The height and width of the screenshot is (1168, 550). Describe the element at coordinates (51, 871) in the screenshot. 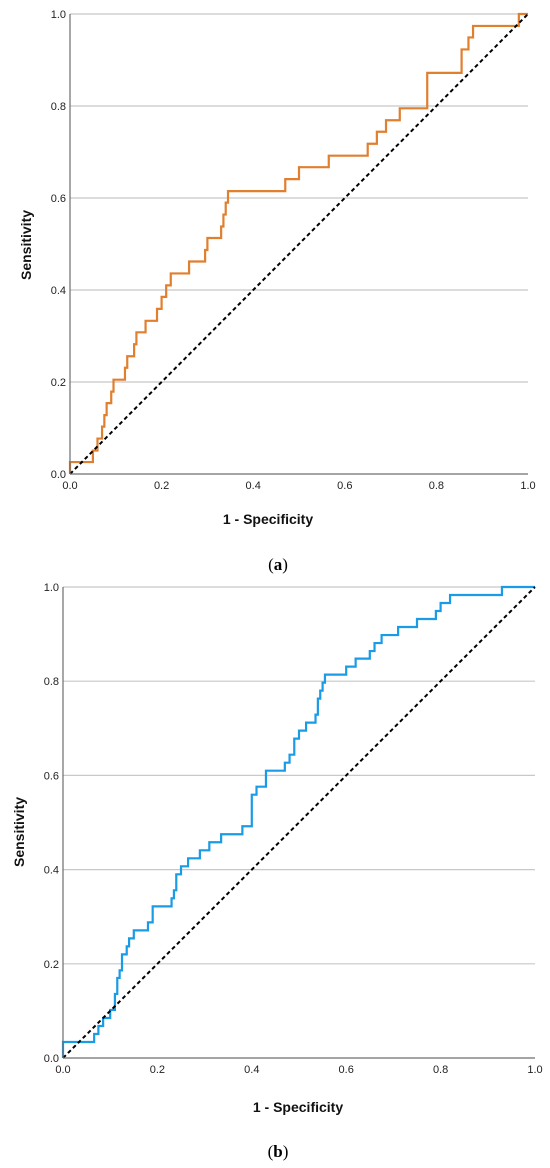

I see `y-tick-label-b-2: 0.4` at that location.